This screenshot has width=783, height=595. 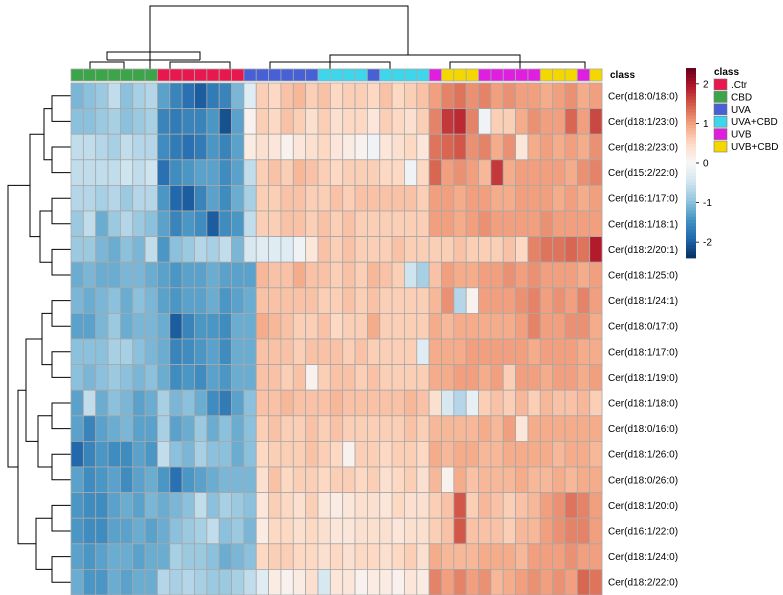 What do you see at coordinates (643, 301) in the screenshot?
I see `row-label: Cer(d18:1/24:1)` at bounding box center [643, 301].